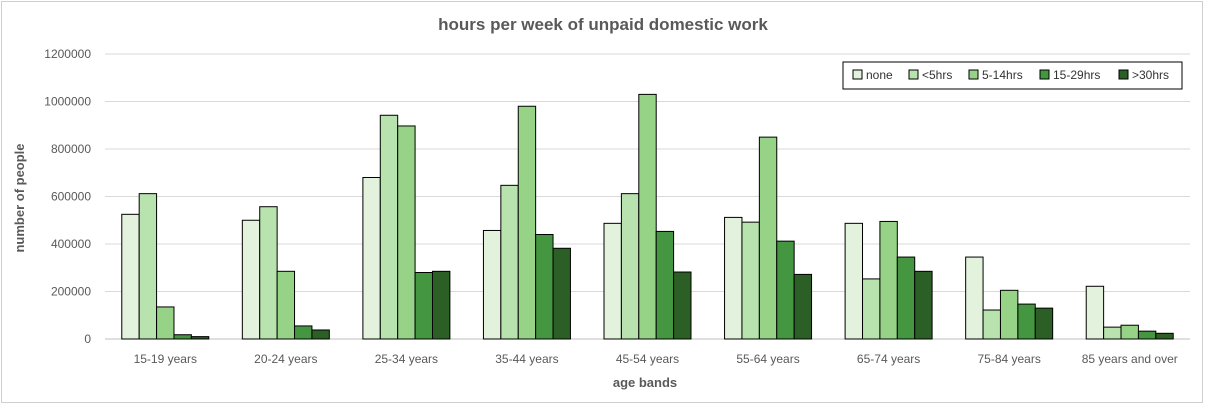 The height and width of the screenshot is (406, 1206). I want to click on legend-label: 5-14hrs, so click(1002, 75).